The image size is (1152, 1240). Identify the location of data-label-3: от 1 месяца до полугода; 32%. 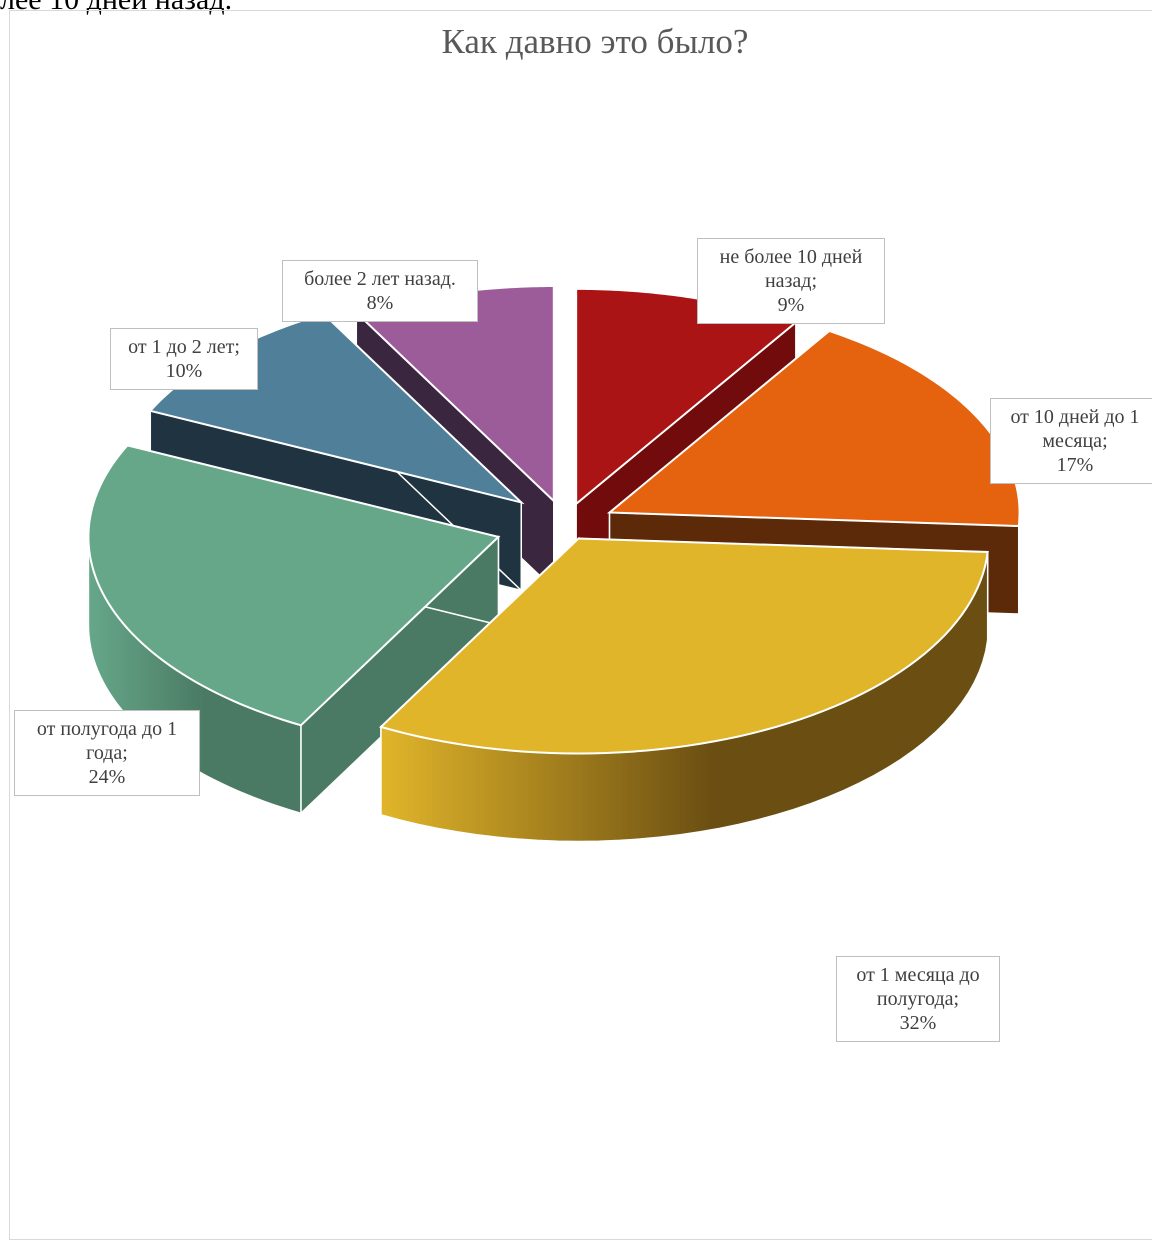
(918, 999).